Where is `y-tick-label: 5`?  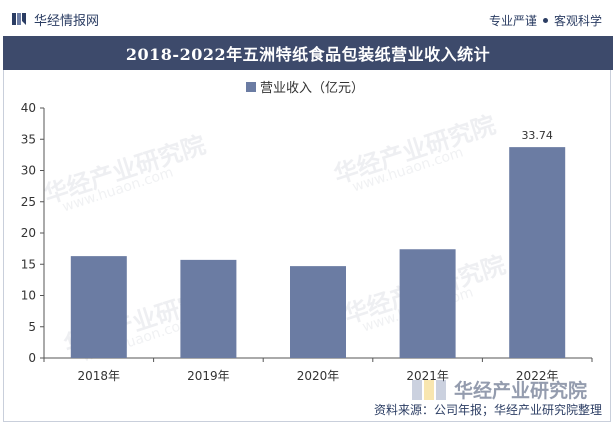
y-tick-label: 5 is located at coordinates (32, 327).